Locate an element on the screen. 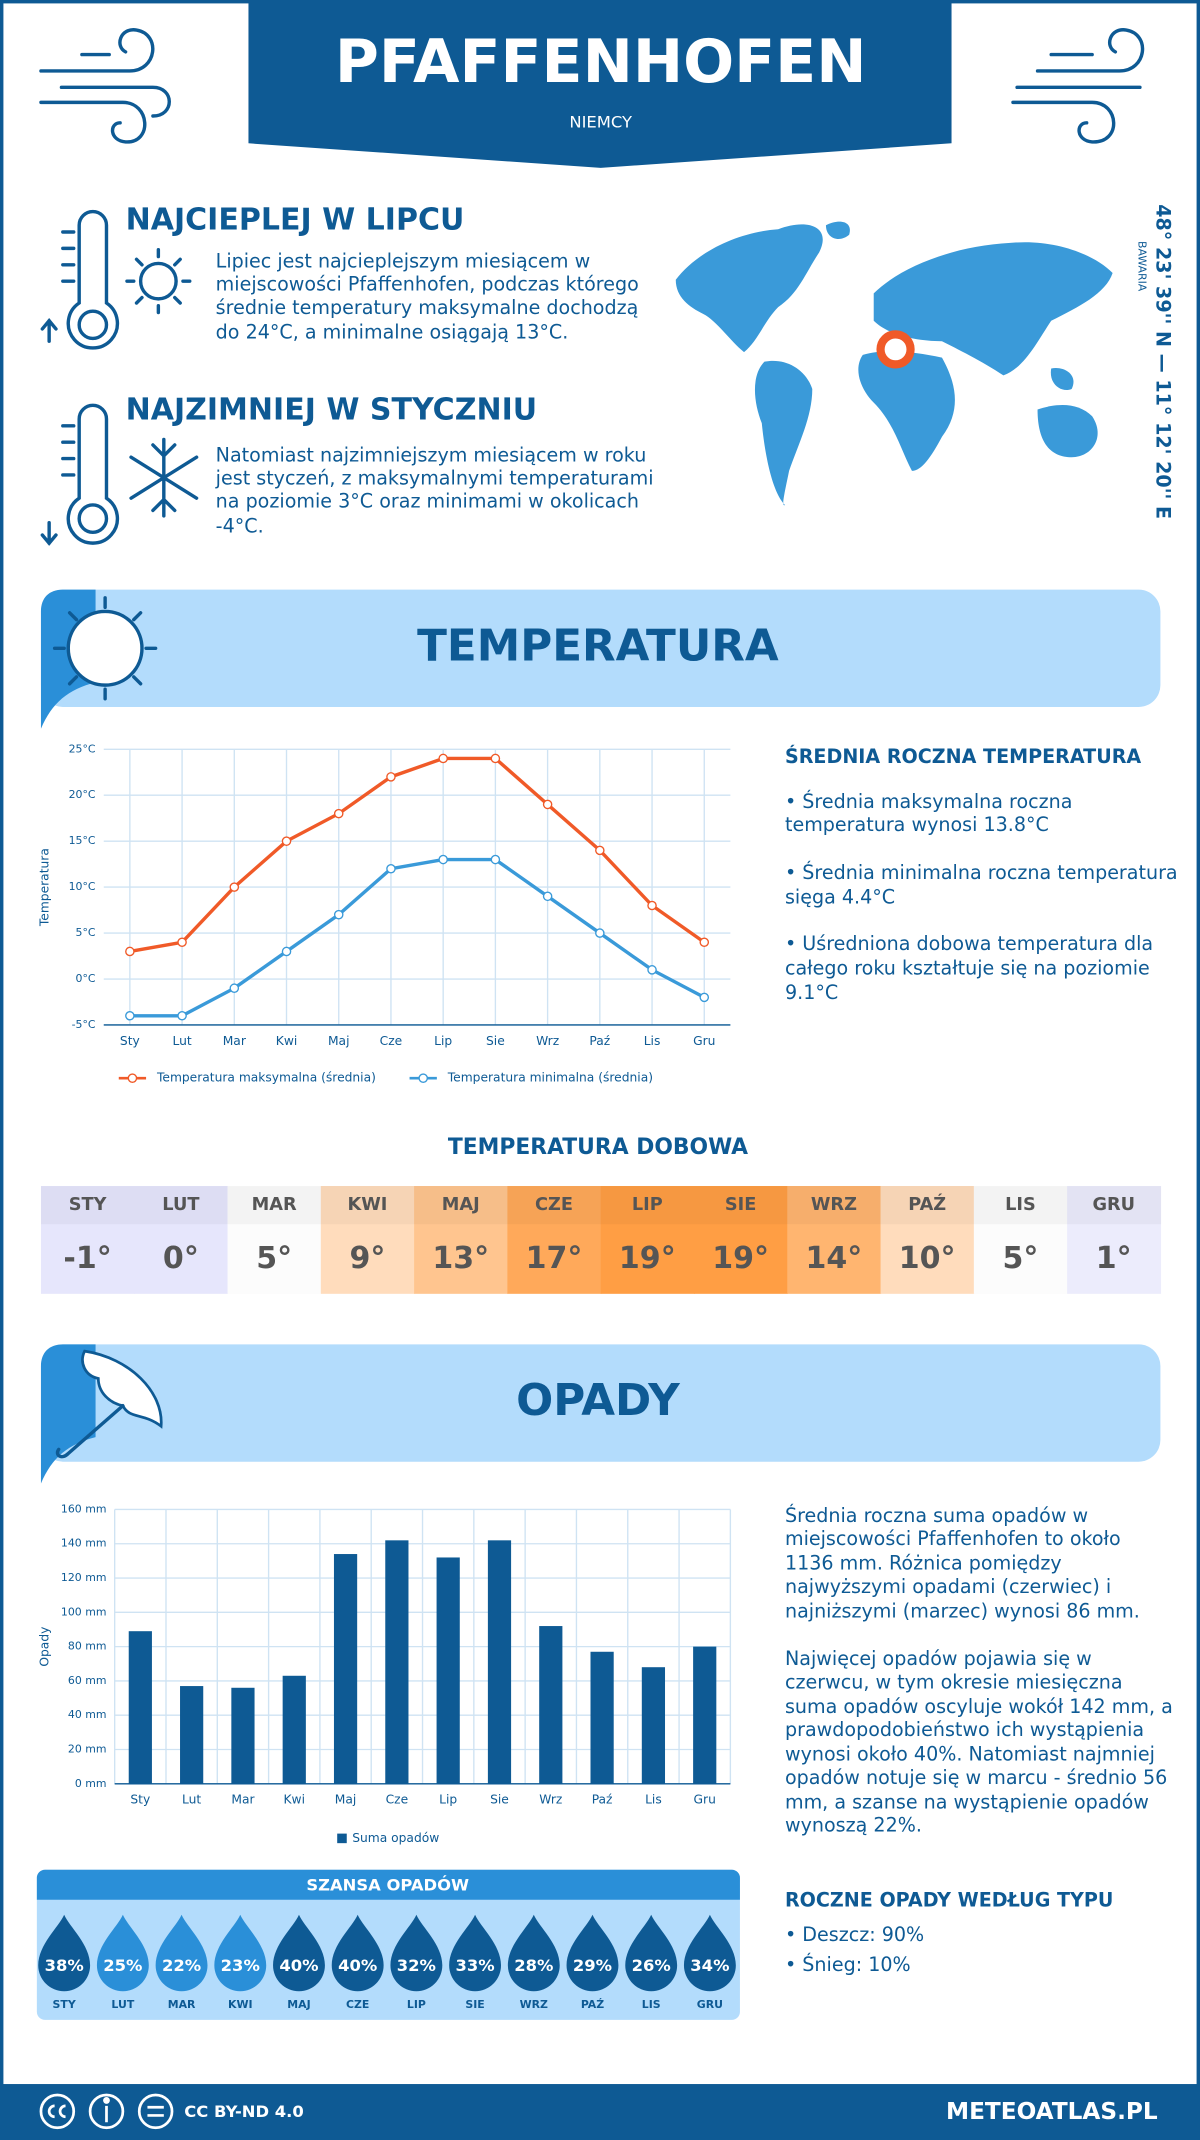 This screenshot has width=1200, height=2140. legend-label: Temperatura minimalna (średnia) is located at coordinates (550, 1078).